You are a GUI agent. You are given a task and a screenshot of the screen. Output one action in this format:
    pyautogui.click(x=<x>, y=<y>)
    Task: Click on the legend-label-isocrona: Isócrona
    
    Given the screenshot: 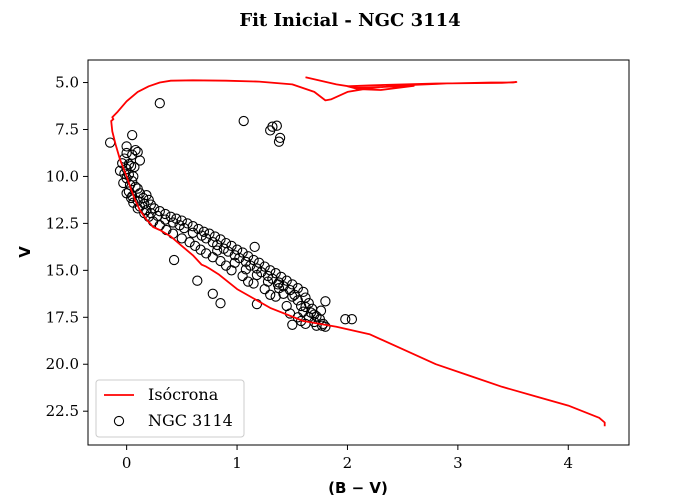 What is the action you would take?
    pyautogui.click(x=183, y=394)
    